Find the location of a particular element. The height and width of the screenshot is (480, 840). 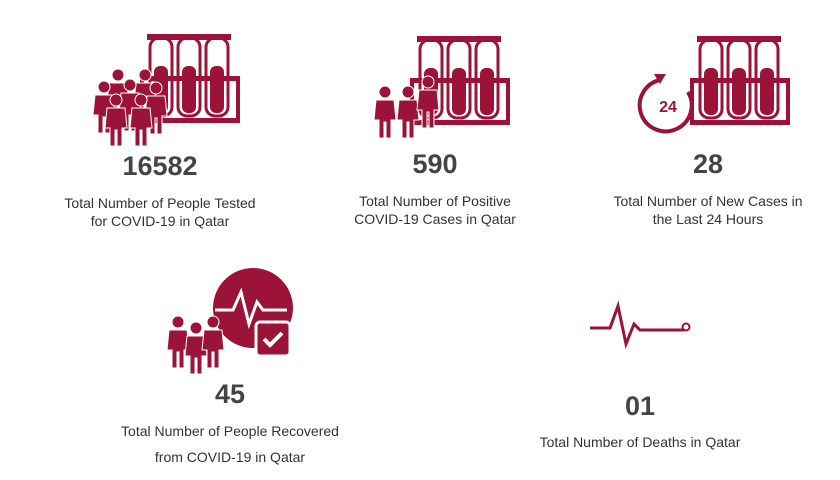

clock-arc is located at coordinates (665, 106).